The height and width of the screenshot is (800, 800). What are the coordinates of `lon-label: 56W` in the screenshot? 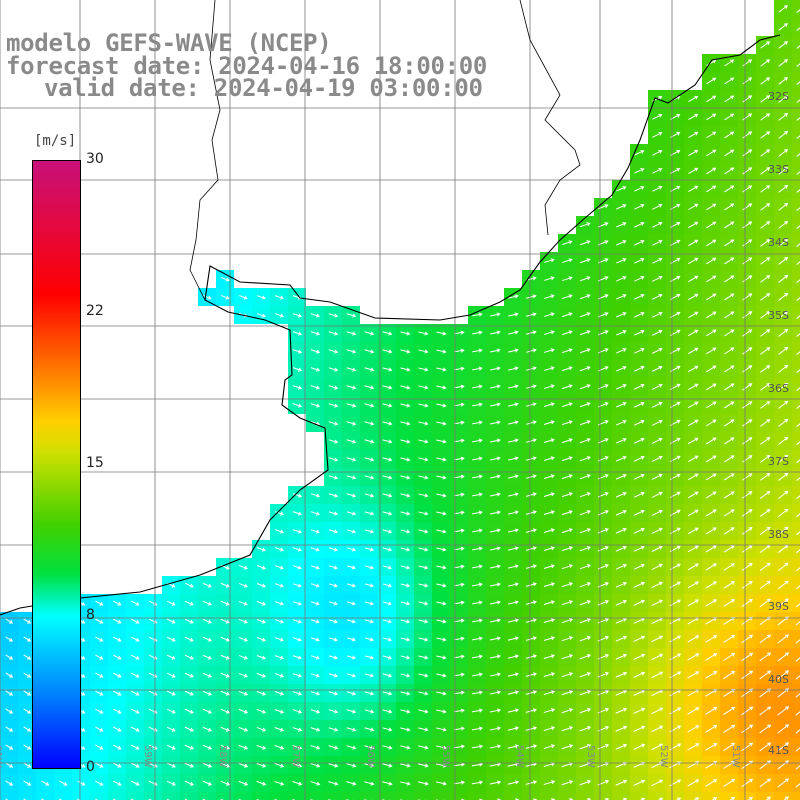 It's located at (370, 756).